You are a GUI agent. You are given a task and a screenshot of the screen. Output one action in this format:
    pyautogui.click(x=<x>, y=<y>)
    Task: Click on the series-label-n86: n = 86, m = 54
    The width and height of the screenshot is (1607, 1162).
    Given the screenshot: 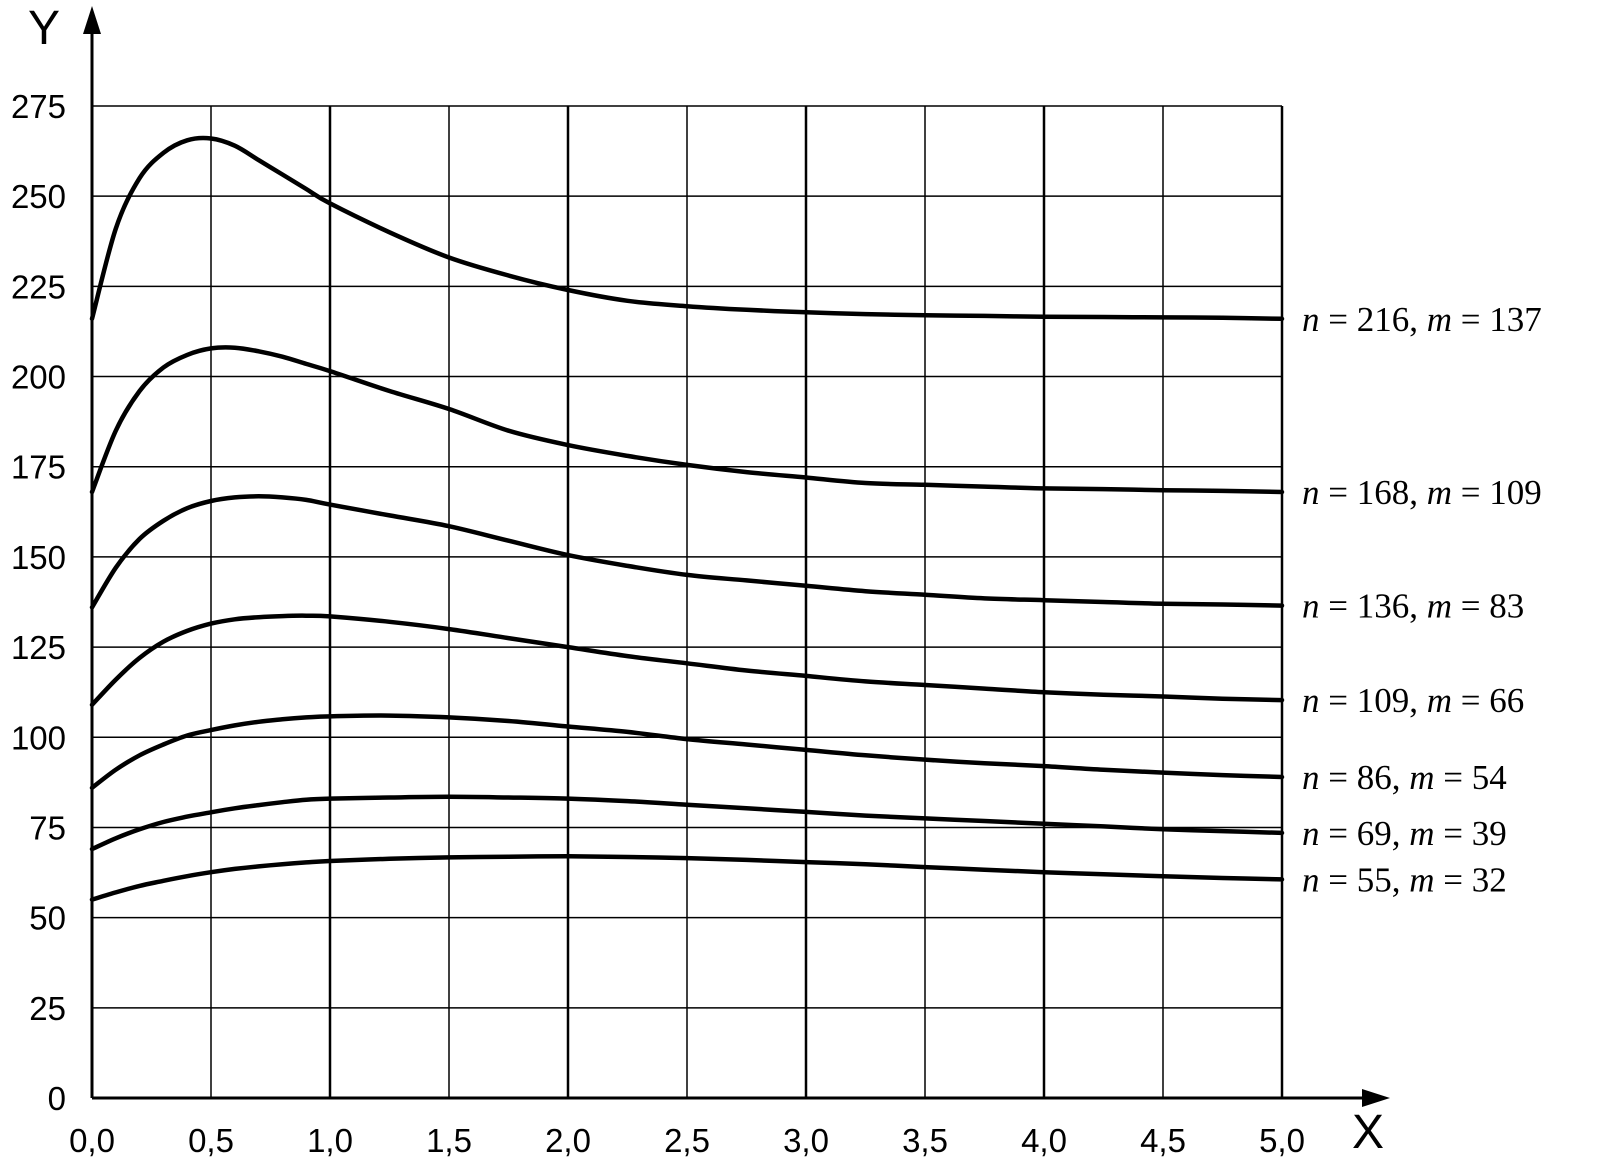 What is the action you would take?
    pyautogui.click(x=1404, y=777)
    